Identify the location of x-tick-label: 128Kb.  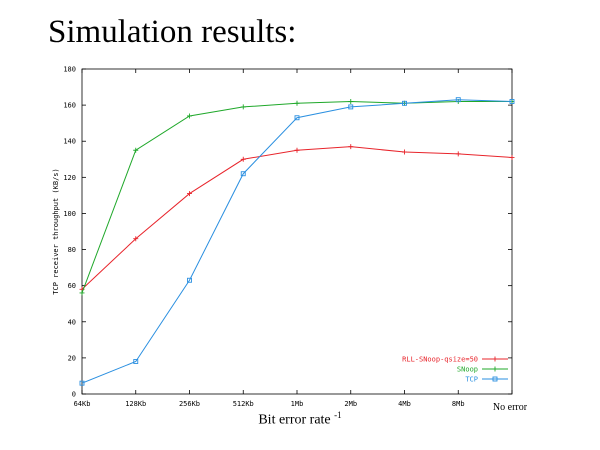
(135, 404).